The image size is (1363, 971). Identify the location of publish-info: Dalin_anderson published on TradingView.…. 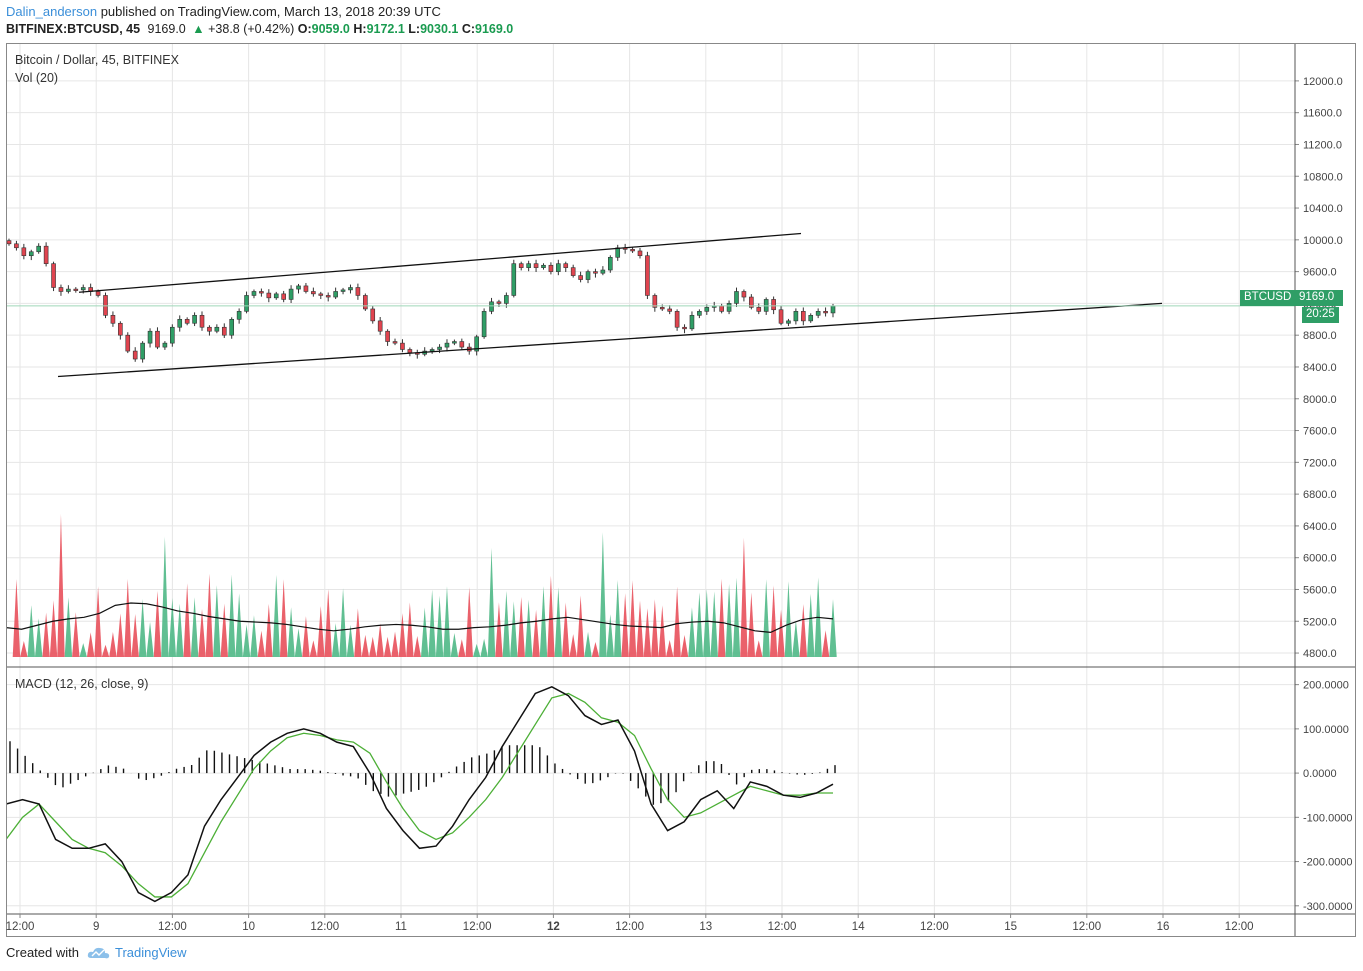
(223, 11).